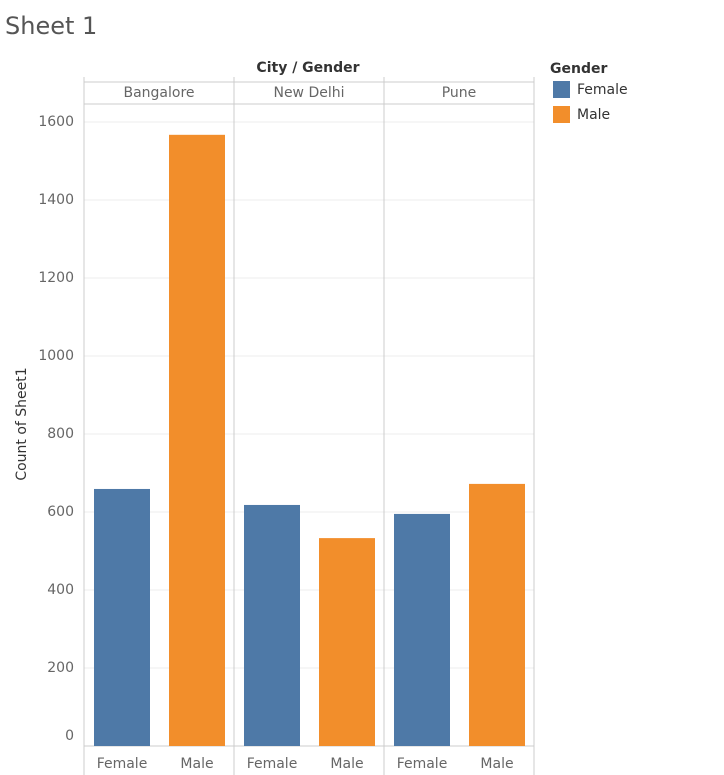 Image resolution: width=724 pixels, height=775 pixels. Describe the element at coordinates (578, 69) in the screenshot. I see `legend-title: Gender` at that location.